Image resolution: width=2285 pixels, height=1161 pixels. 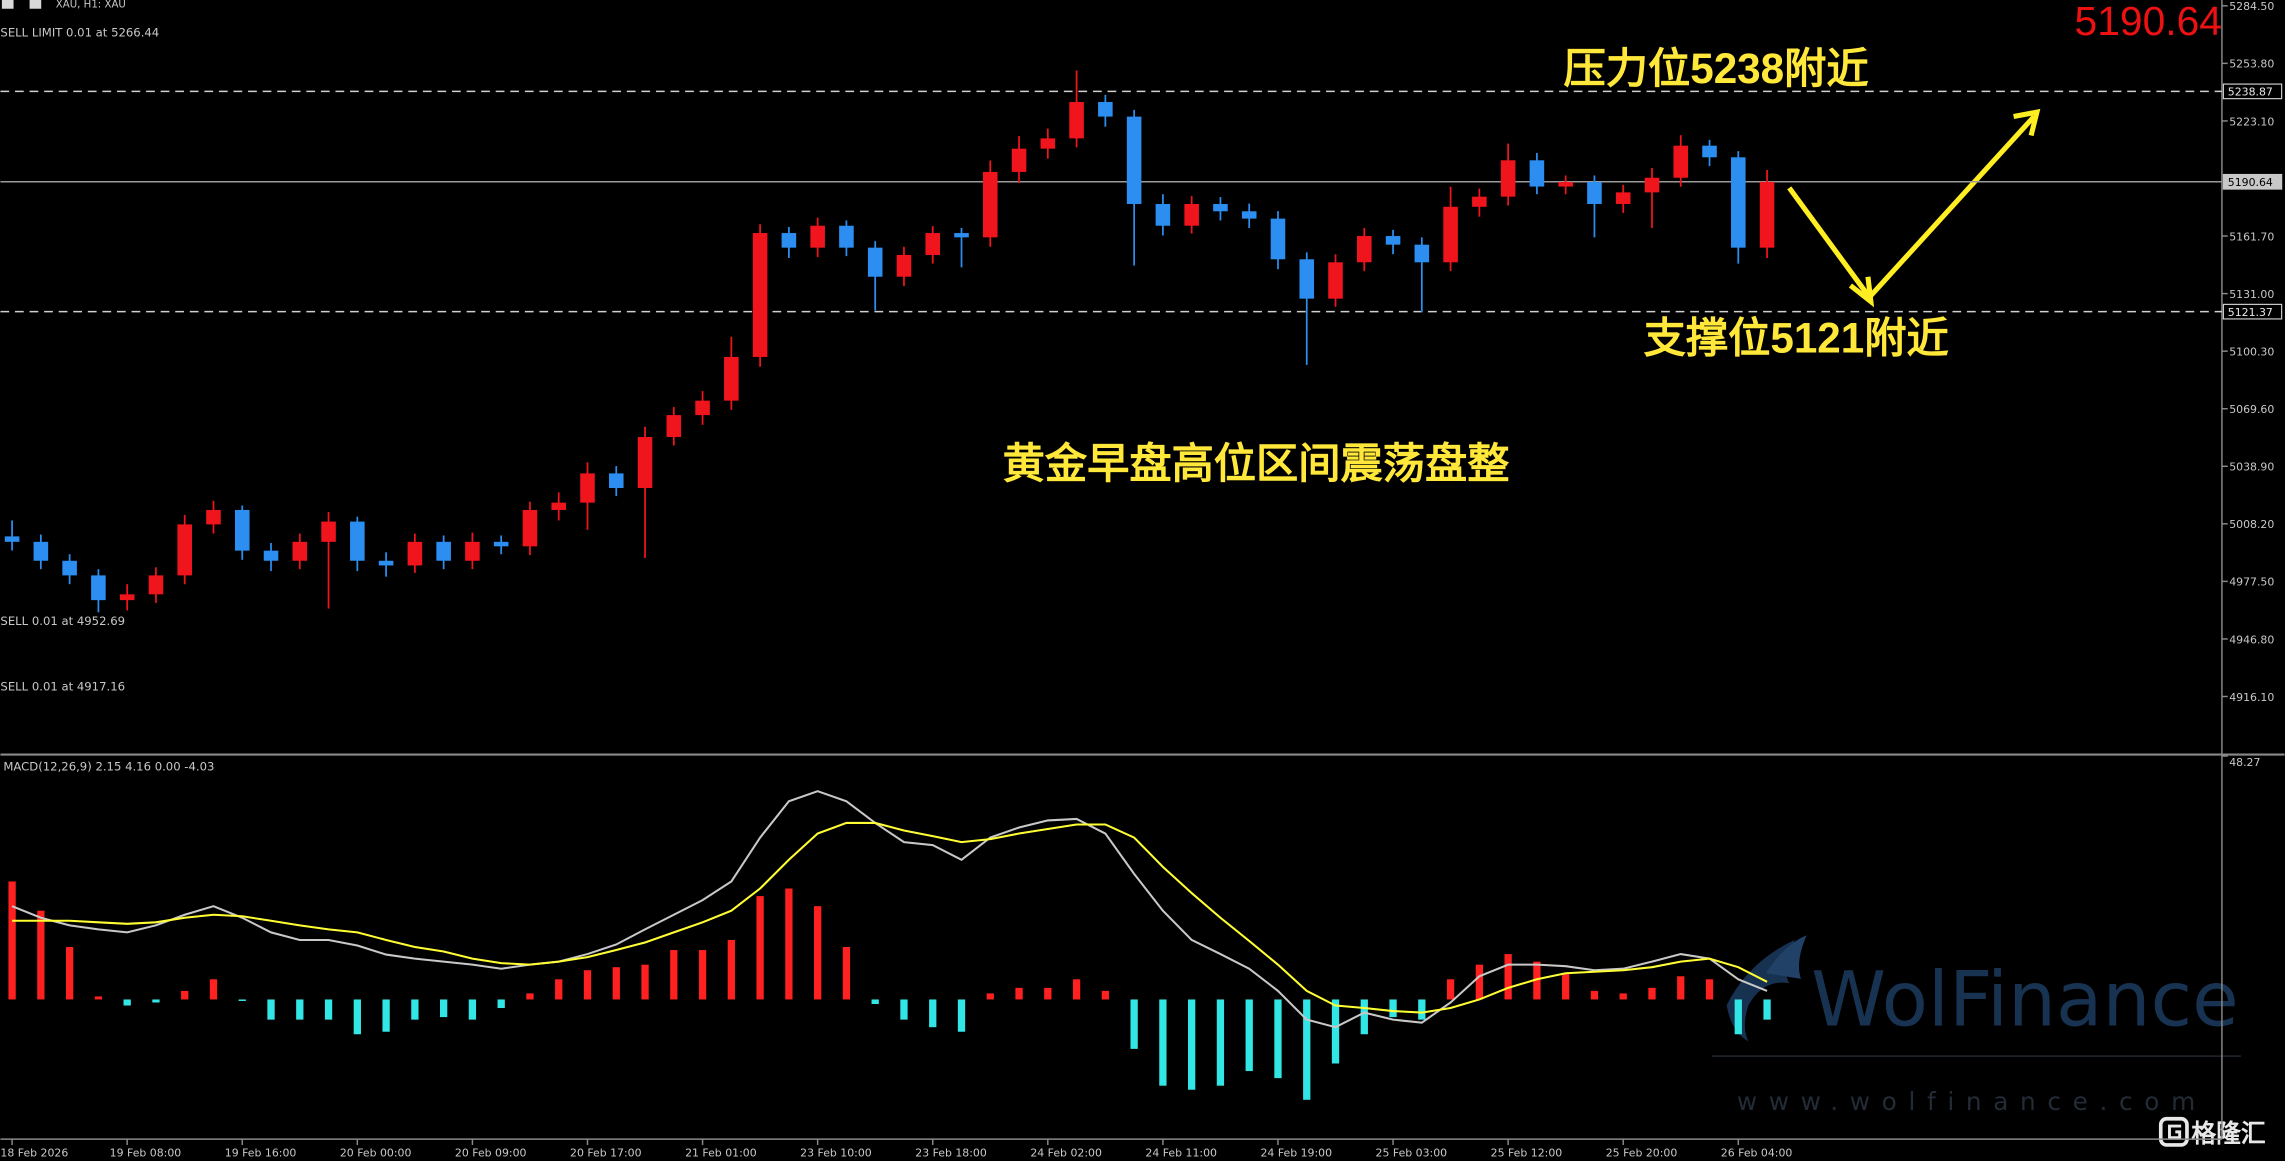 What do you see at coordinates (1972, 1101) in the screenshot?
I see `watermark-url: www.wolfinance.com` at bounding box center [1972, 1101].